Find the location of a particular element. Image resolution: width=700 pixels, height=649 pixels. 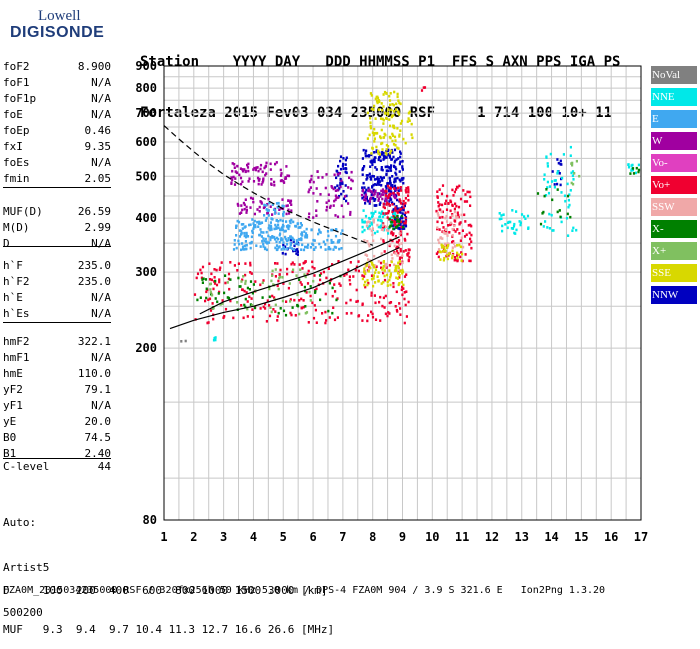

x-tick-label: 5 is located at coordinates (283, 537).